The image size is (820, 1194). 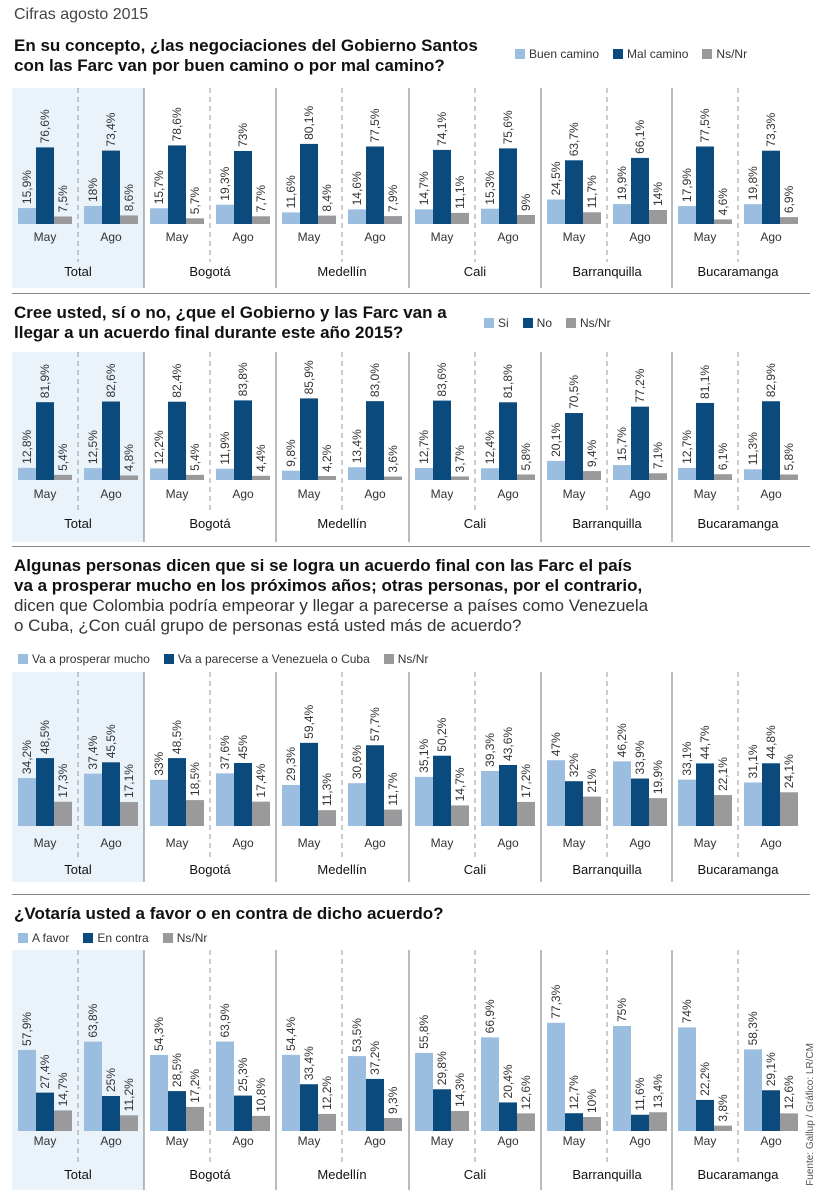 What do you see at coordinates (753, 761) in the screenshot?
I see `data-label: 31,1%` at bounding box center [753, 761].